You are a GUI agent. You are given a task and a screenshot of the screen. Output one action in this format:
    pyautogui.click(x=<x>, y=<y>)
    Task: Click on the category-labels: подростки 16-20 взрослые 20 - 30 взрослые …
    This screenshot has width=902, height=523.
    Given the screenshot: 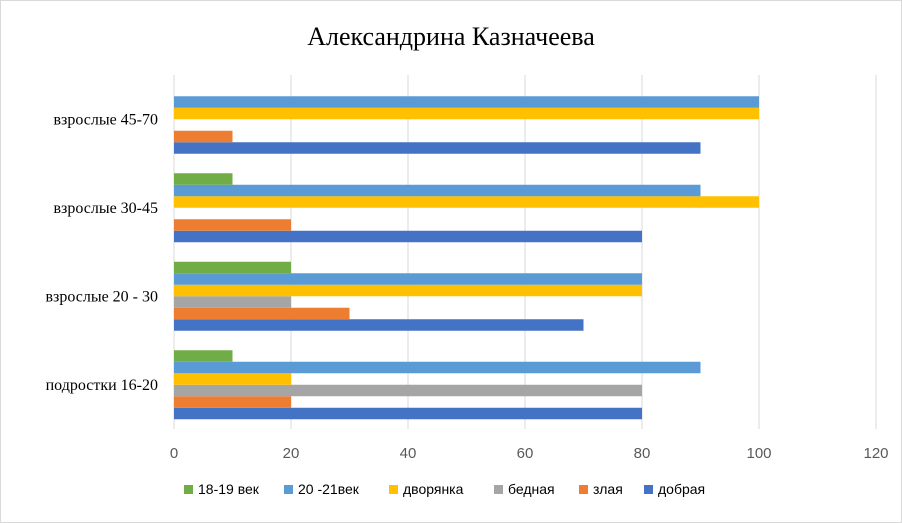 What is the action you would take?
    pyautogui.click(x=101, y=252)
    